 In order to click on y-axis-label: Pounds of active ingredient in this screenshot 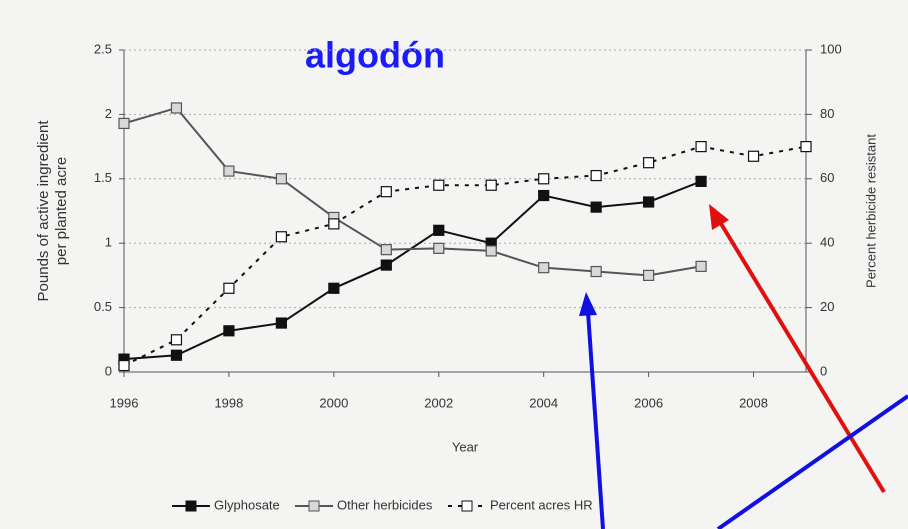, I will do `click(43, 211)`.